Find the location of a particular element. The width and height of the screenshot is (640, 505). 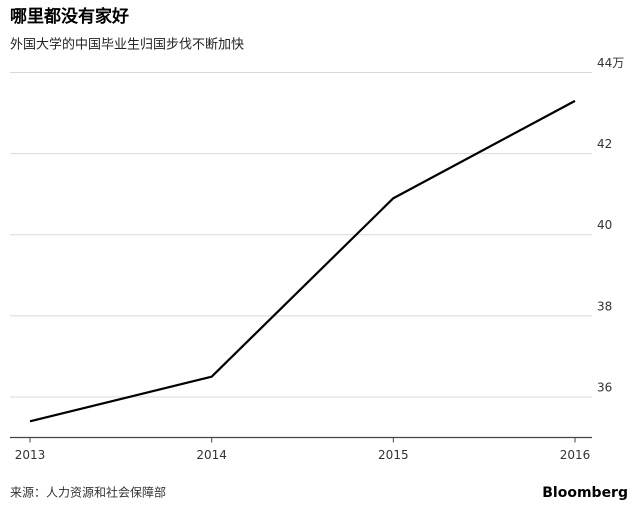

x-tick-label: 2015 is located at coordinates (393, 455).